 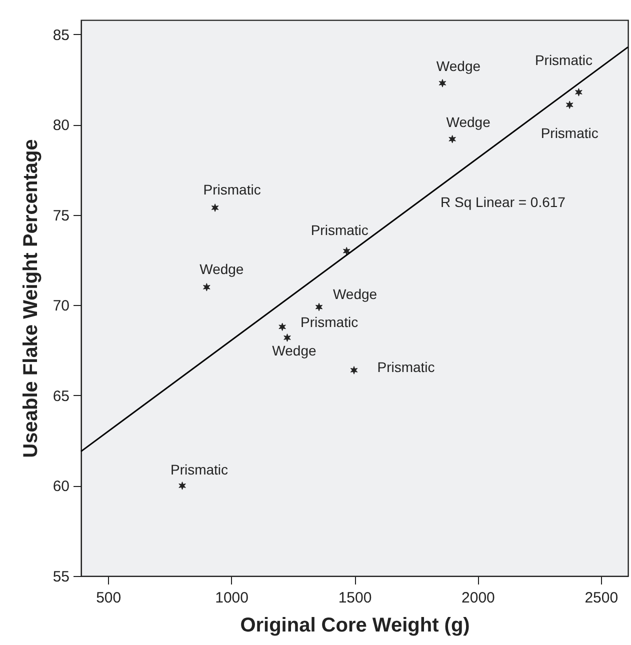 What do you see at coordinates (61, 35) in the screenshot?
I see `y-tick-label: 85` at bounding box center [61, 35].